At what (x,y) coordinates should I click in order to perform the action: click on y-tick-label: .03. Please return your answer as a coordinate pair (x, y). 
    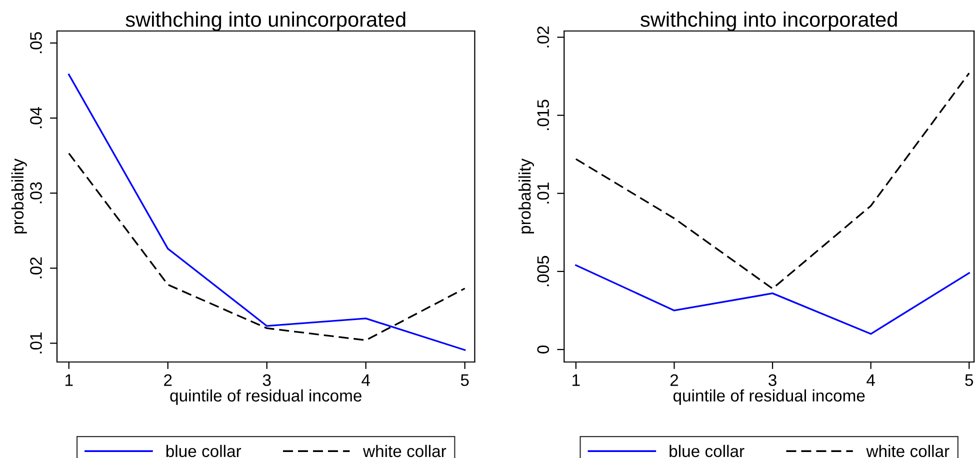
    Looking at the image, I should click on (36, 193).